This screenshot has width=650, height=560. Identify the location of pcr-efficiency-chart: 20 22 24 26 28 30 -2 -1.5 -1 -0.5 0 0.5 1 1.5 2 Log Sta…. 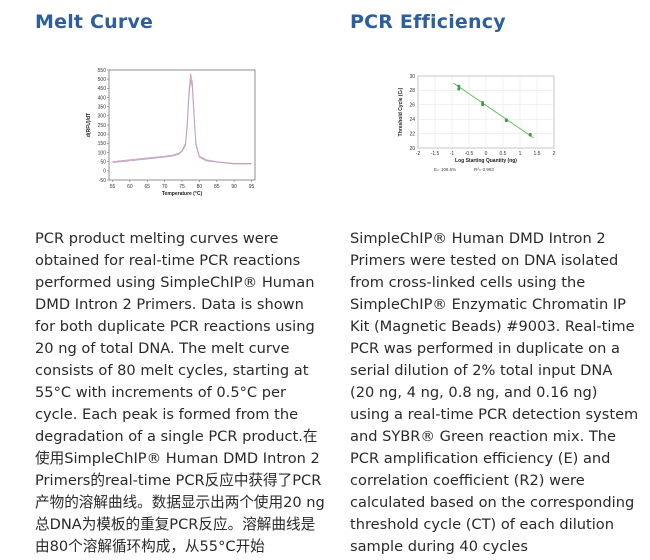
(477, 123).